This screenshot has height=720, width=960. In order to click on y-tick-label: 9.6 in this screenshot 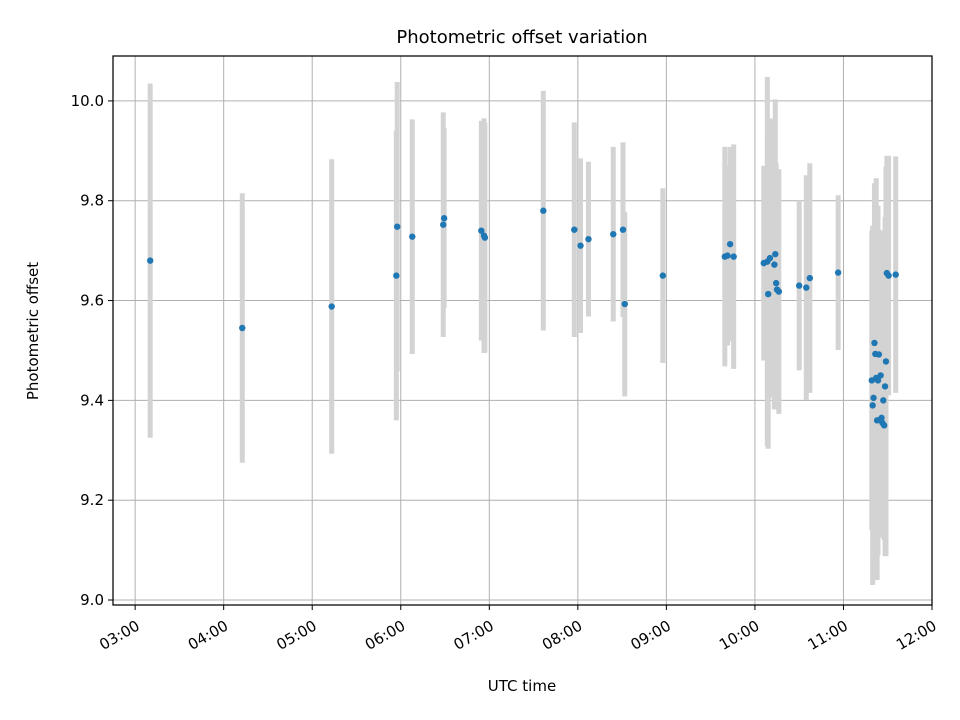, I will do `click(92, 301)`.